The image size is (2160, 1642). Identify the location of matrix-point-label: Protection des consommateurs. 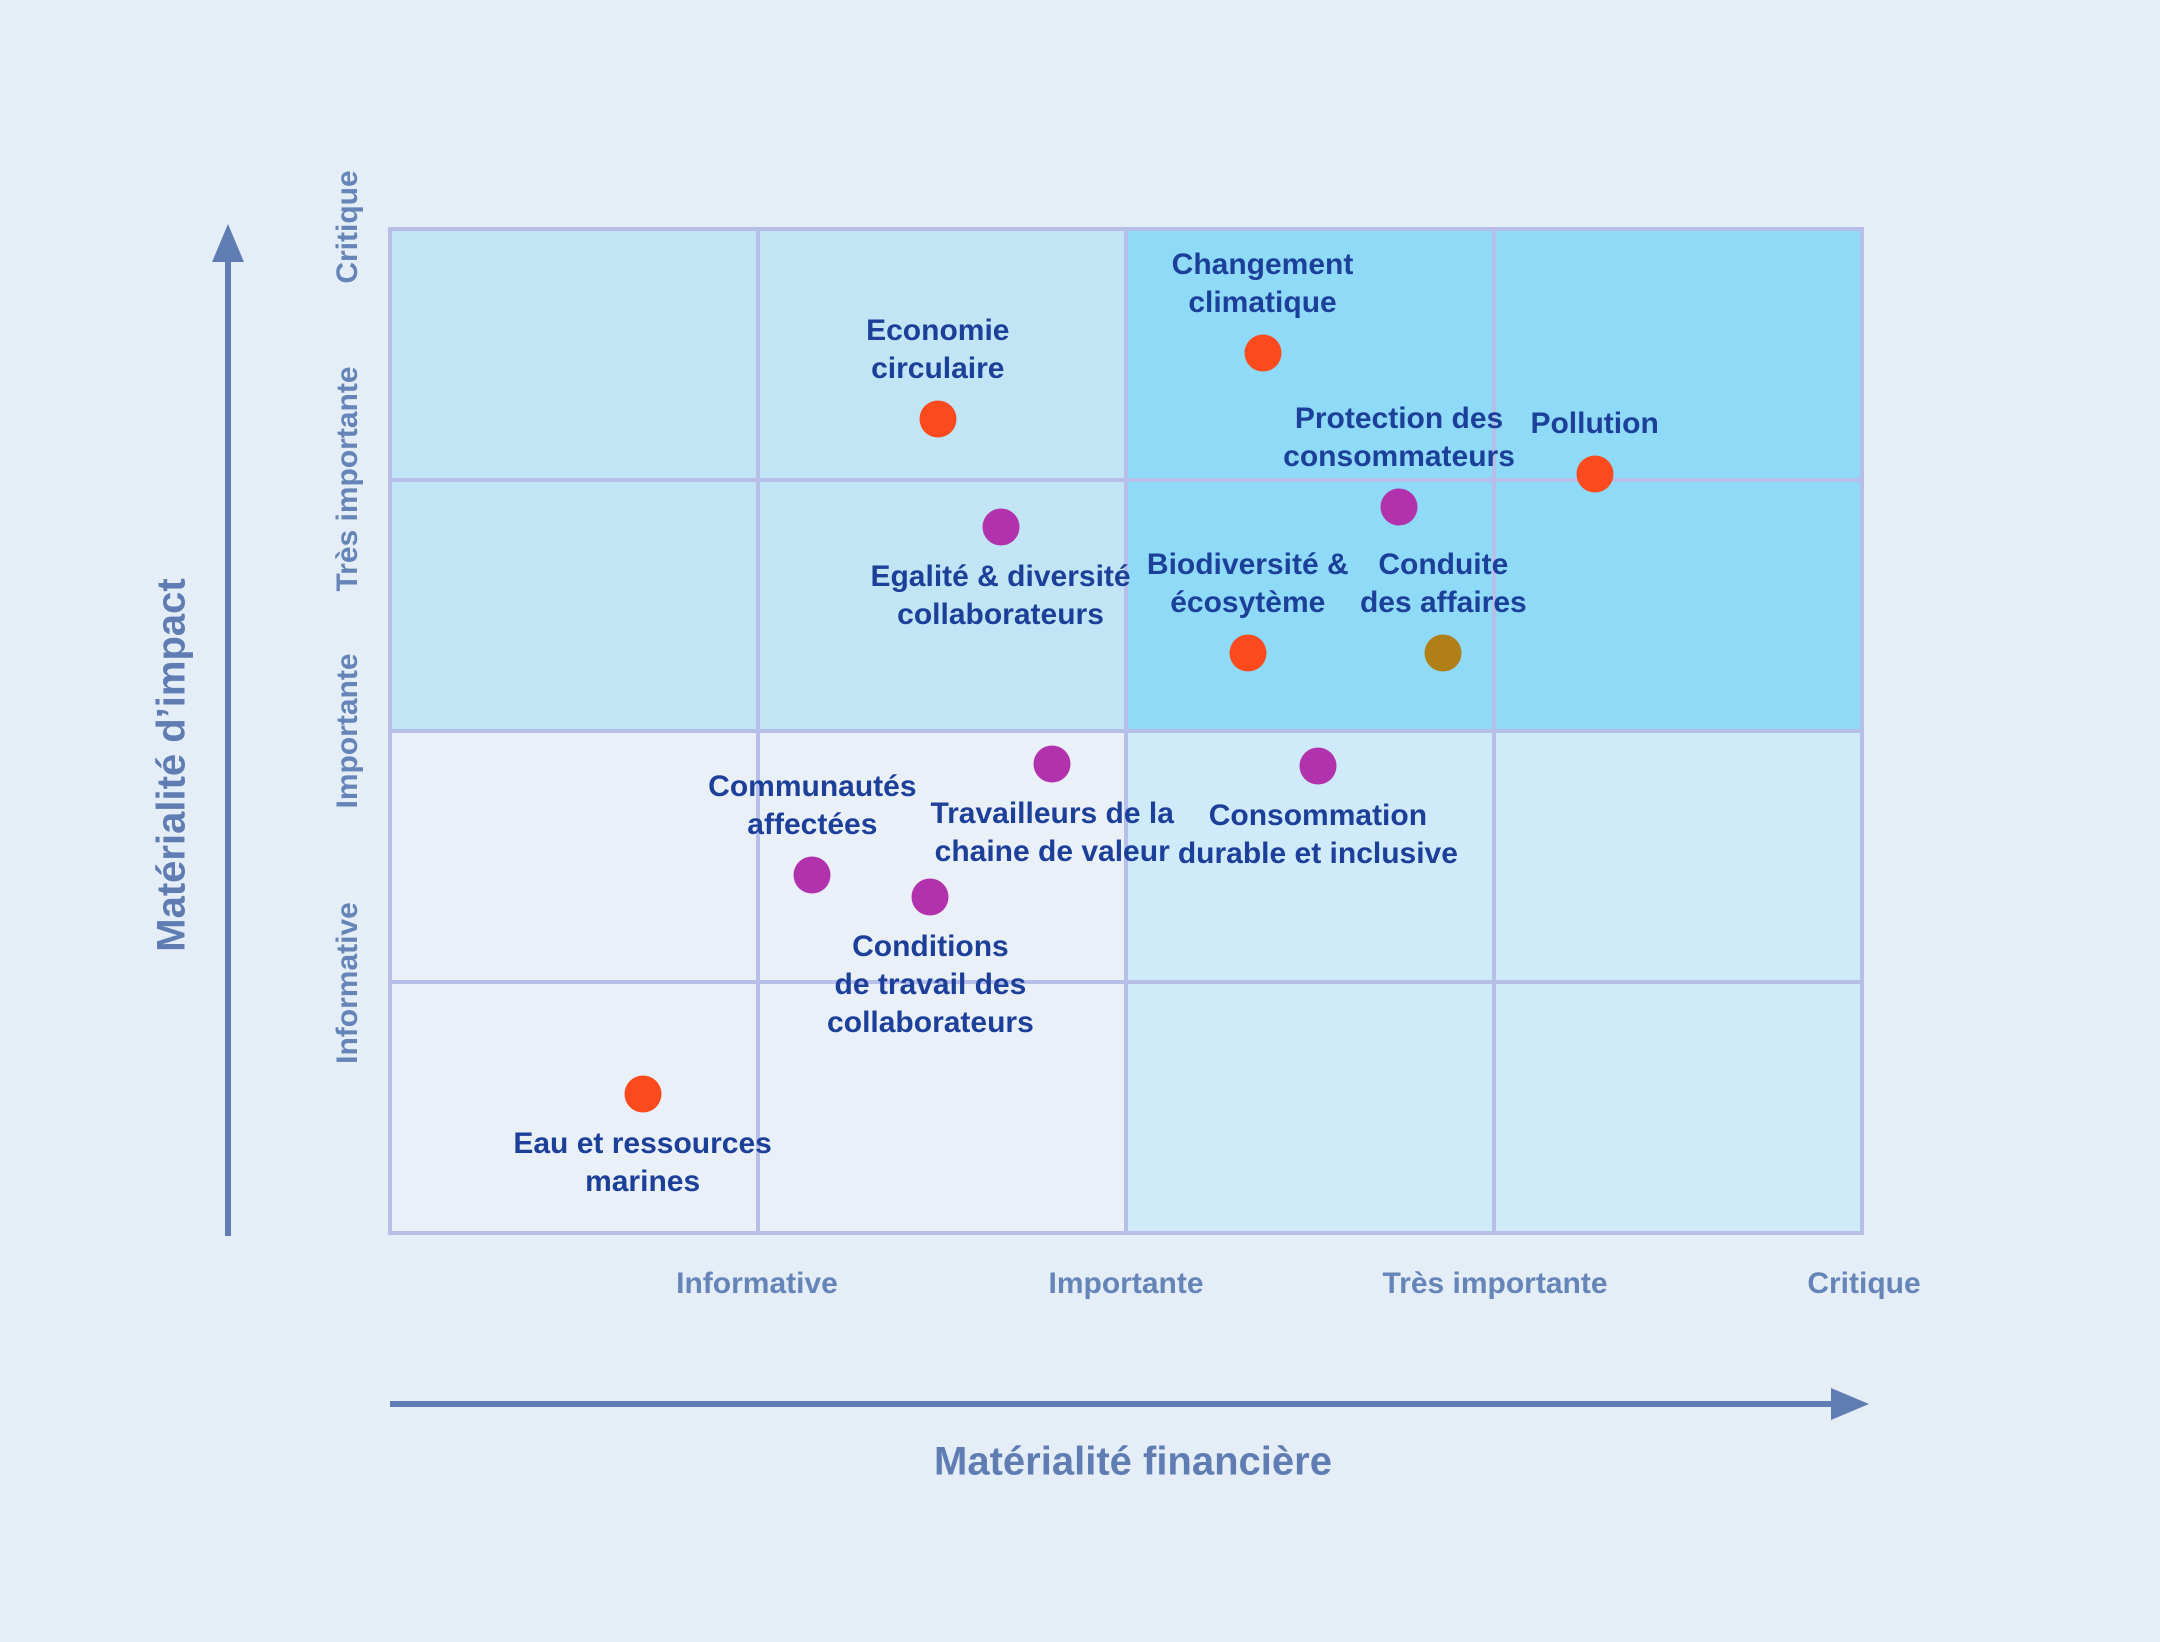
(1399, 437).